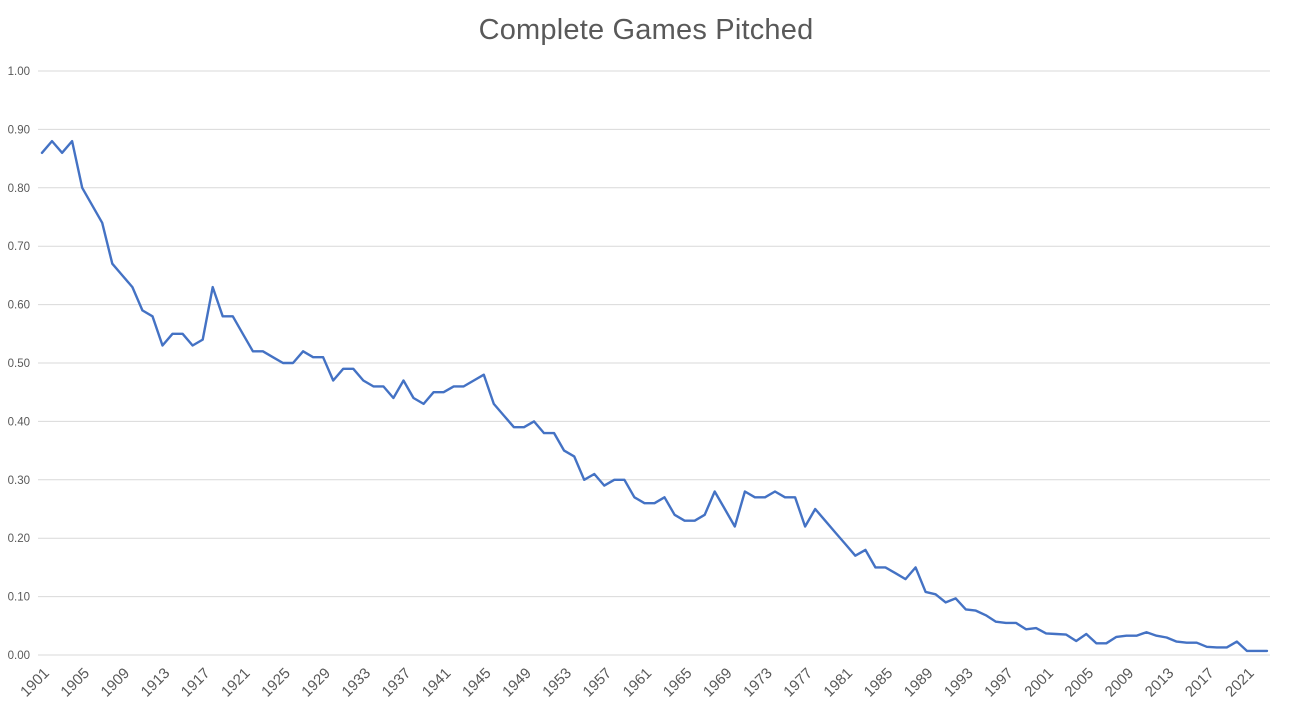 The image size is (1292, 726). What do you see at coordinates (718, 683) in the screenshot?
I see `x-axis-tick-label: 1969` at bounding box center [718, 683].